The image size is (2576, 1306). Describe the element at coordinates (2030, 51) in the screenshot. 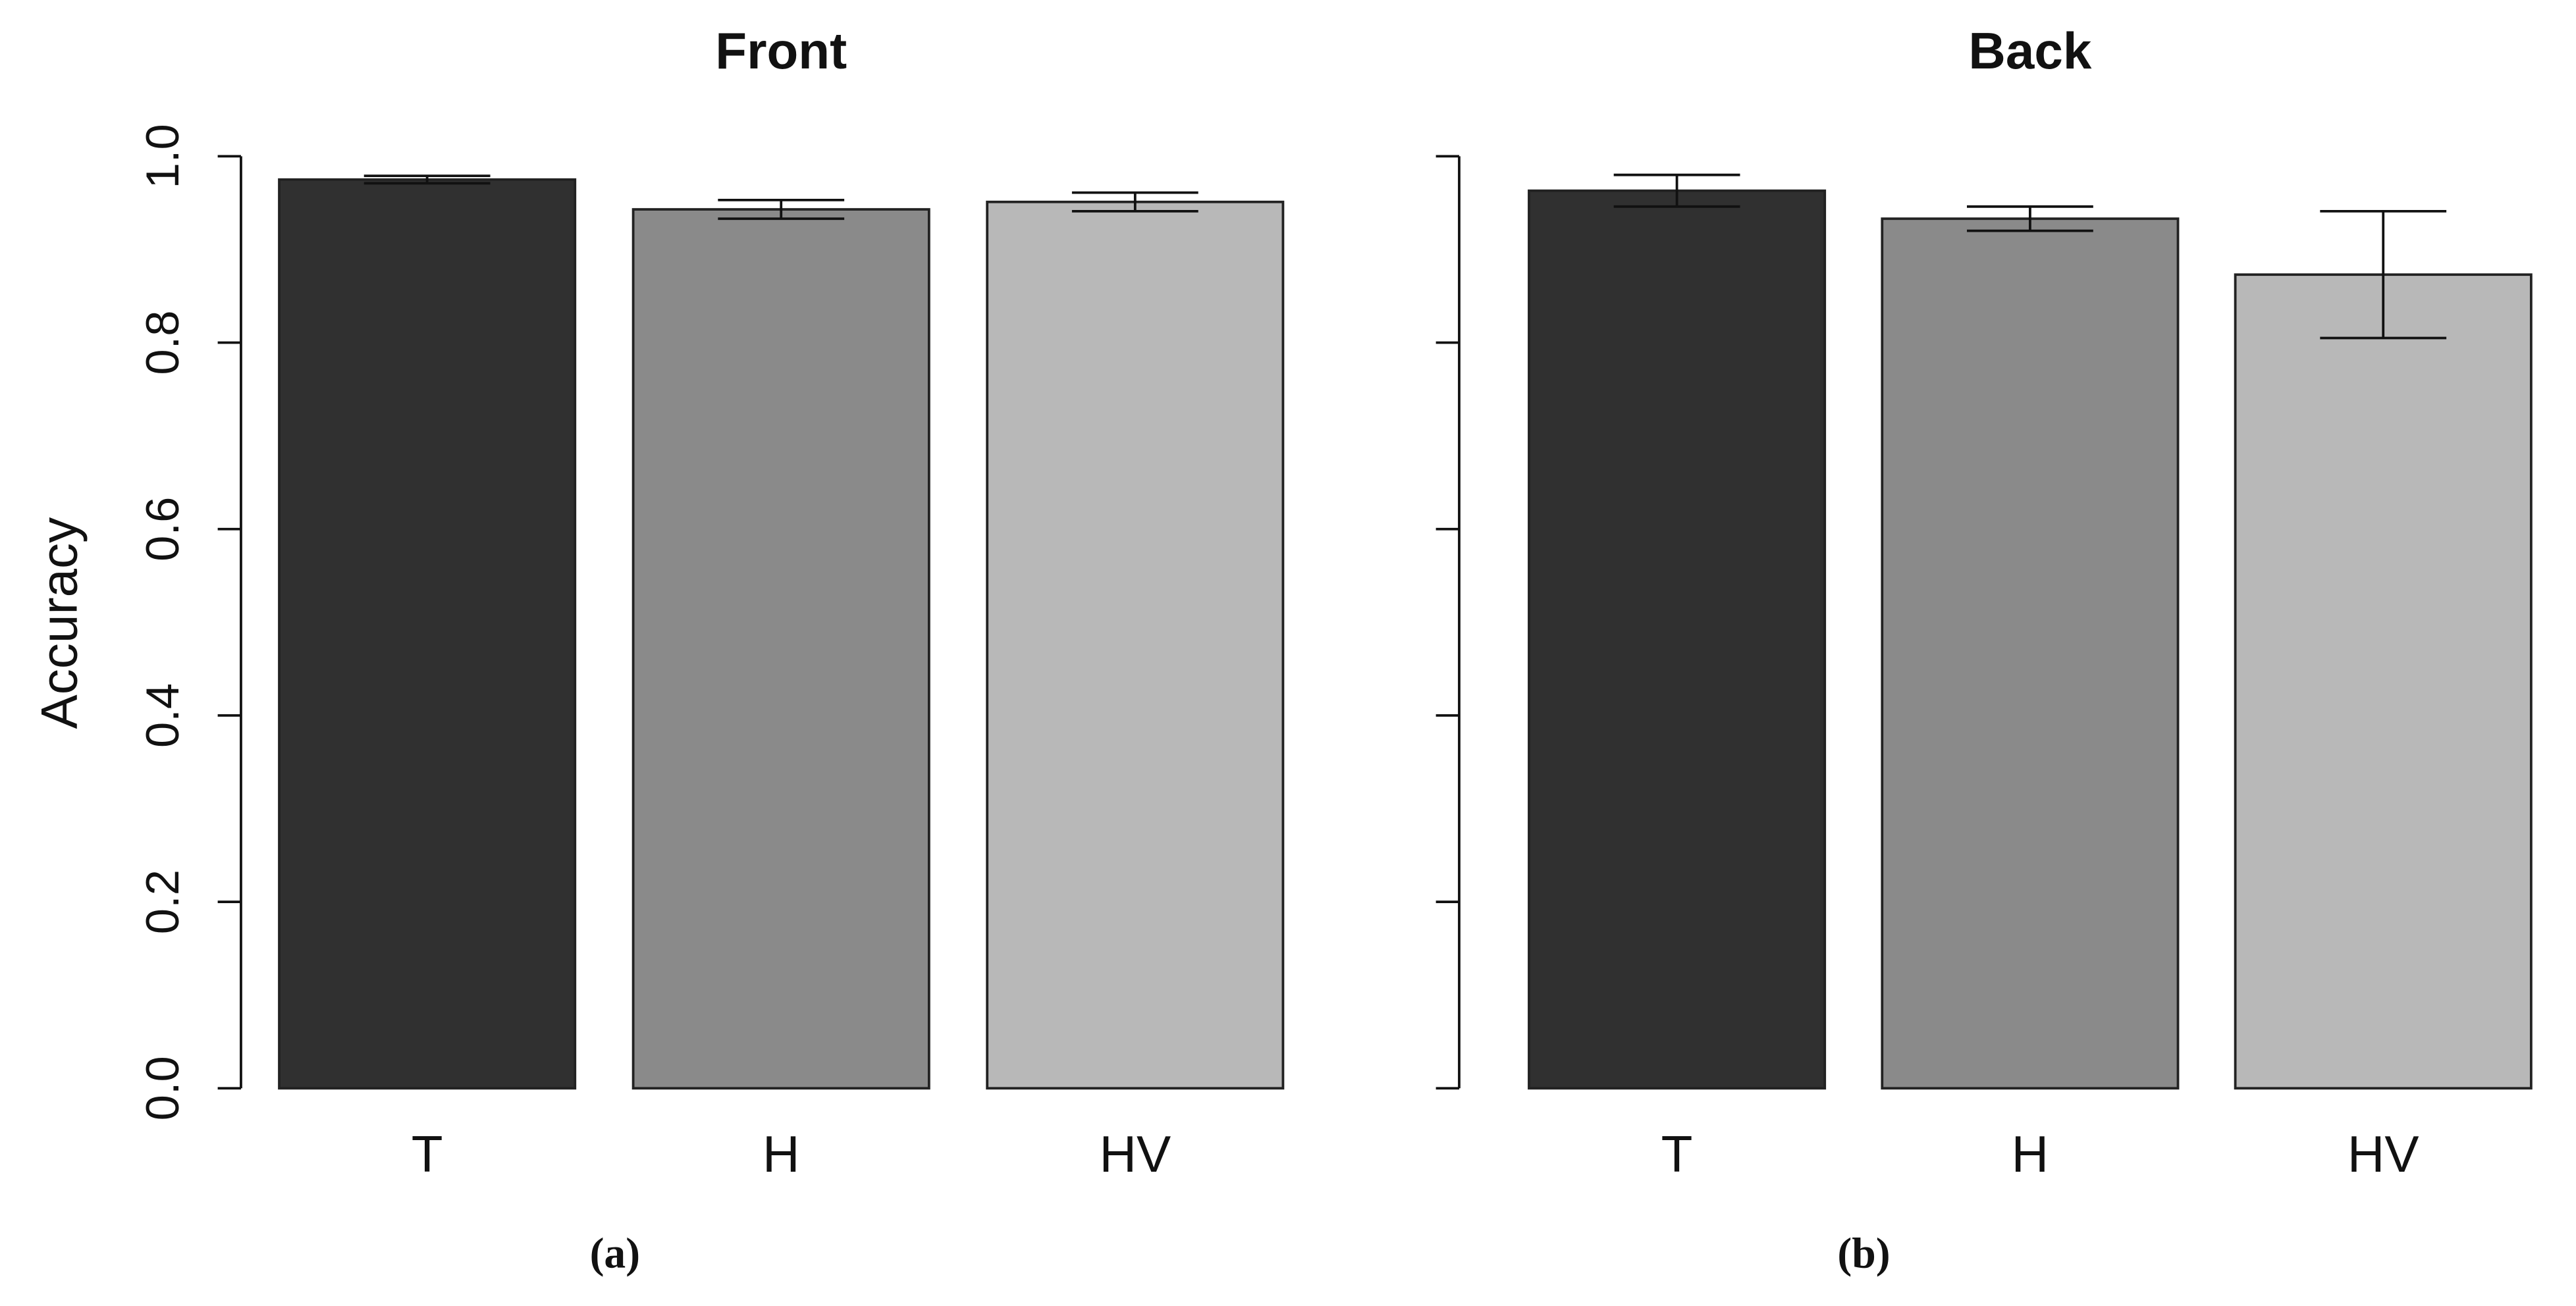

I see `chart-title: Back` at that location.